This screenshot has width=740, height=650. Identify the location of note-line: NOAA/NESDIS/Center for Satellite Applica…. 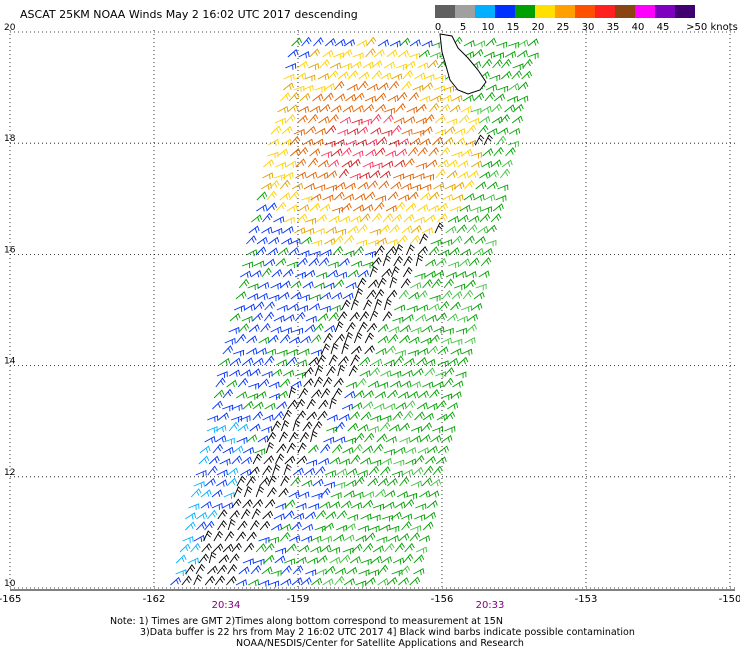
(380, 643).